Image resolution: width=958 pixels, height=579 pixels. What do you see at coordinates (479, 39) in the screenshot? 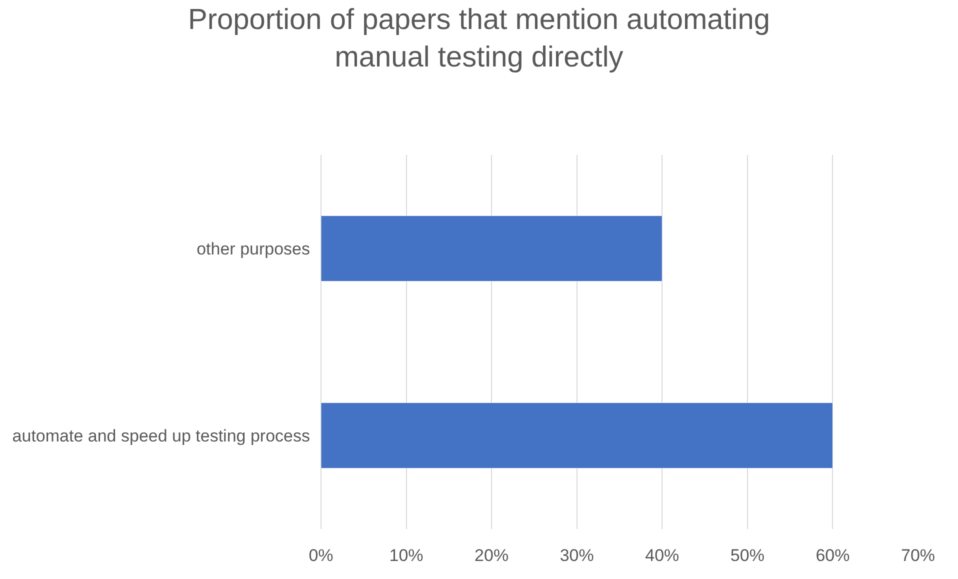
I see `chart-title: Proportion of papers that mention automating manual testing directly` at bounding box center [479, 39].